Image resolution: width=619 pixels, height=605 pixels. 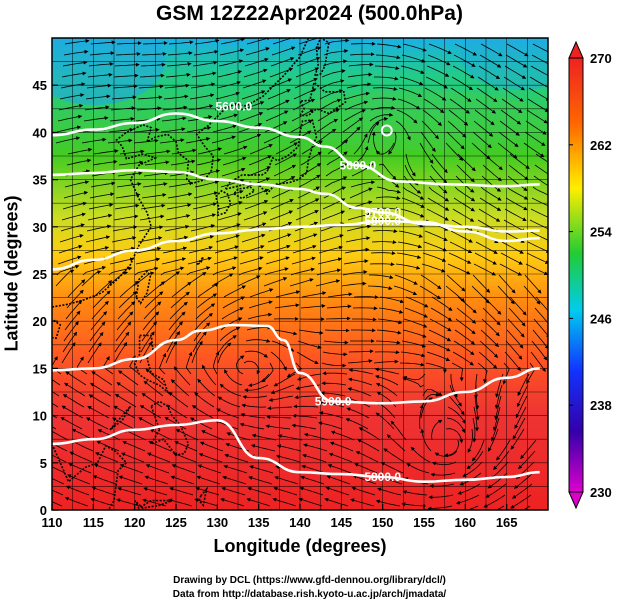 I want to click on x-tick-label: 140, so click(x=300, y=522).